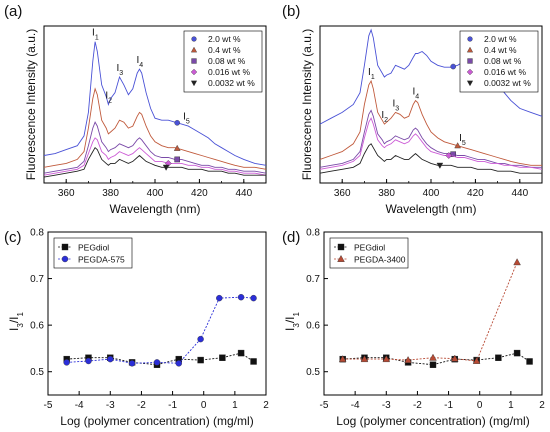  Describe the element at coordinates (542, 405) in the screenshot. I see `x-tick-label: 2` at that location.